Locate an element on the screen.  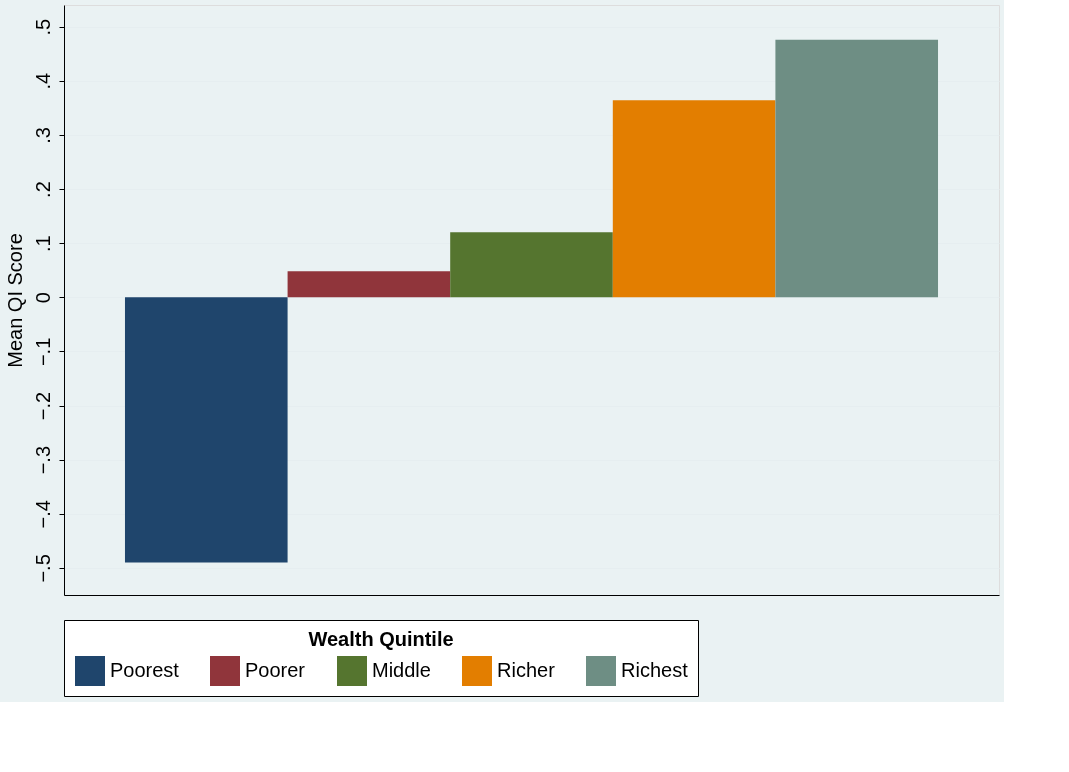
y-tick-label: −.1 is located at coordinates (42, 352).